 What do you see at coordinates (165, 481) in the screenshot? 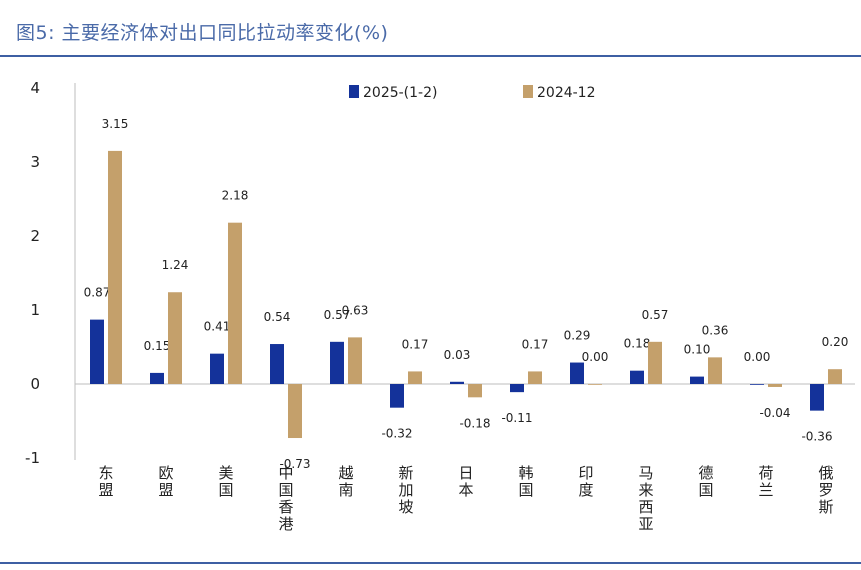
I see `category-label: 欧盟` at bounding box center [165, 481].